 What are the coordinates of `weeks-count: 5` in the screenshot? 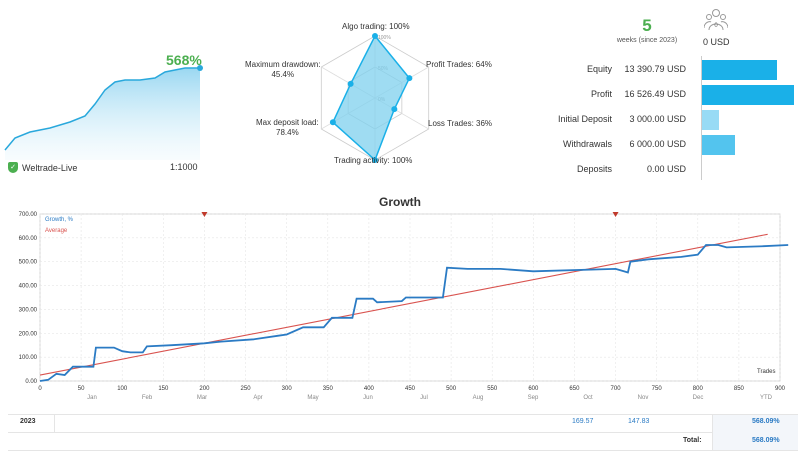 It's located at (647, 25).